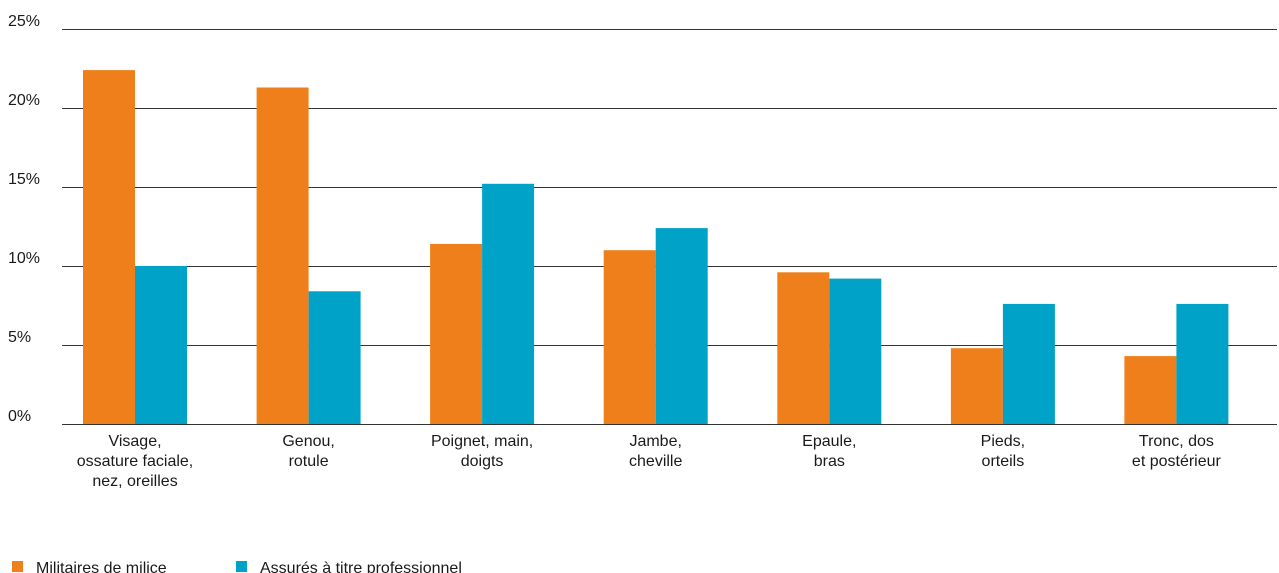 The width and height of the screenshot is (1279, 573). Describe the element at coordinates (308, 441) in the screenshot. I see `category-label-line: Genou,` at that location.